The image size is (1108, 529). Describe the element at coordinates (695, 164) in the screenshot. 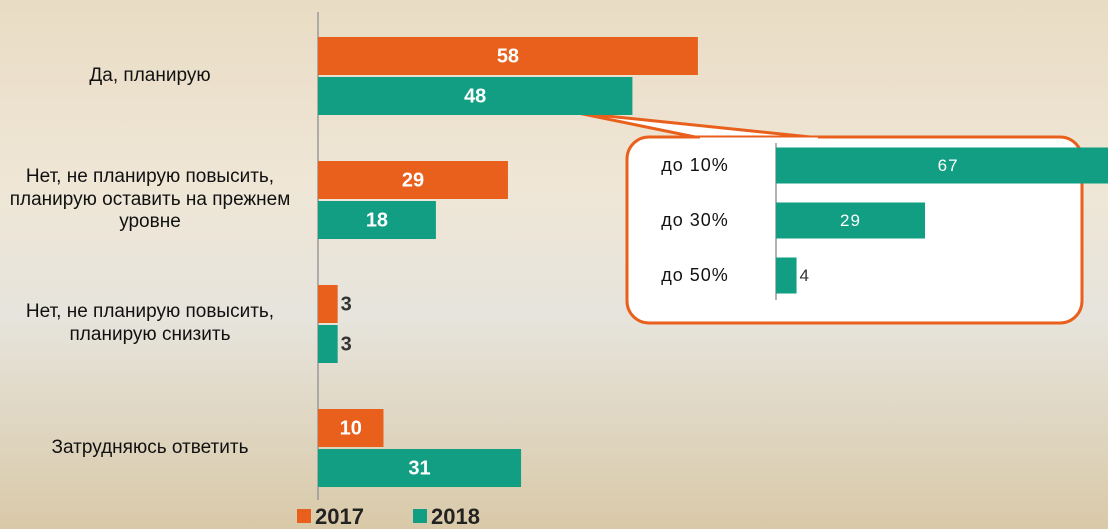

I see `category-label: до 10%` at that location.